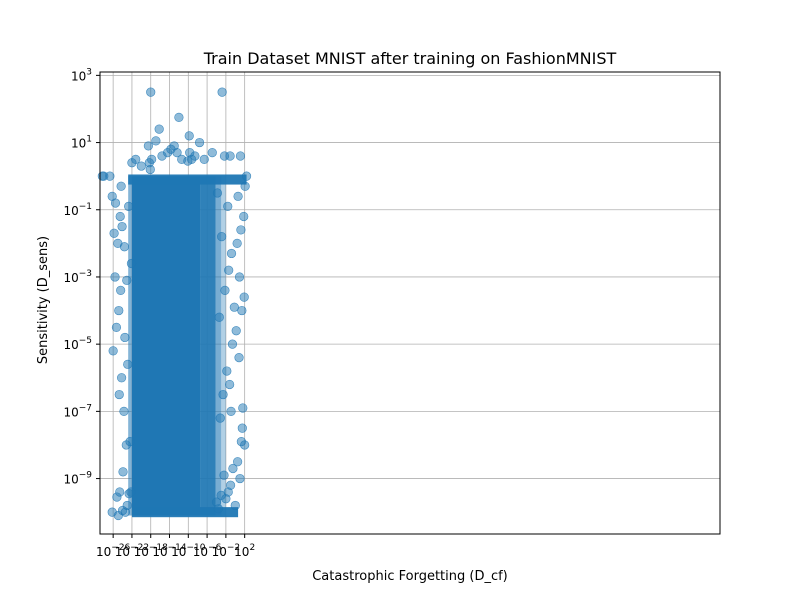 This screenshot has height=600, width=800. Describe the element at coordinates (207, 551) in the screenshot. I see `x-tick-label: 10⁻⁶` at that location.